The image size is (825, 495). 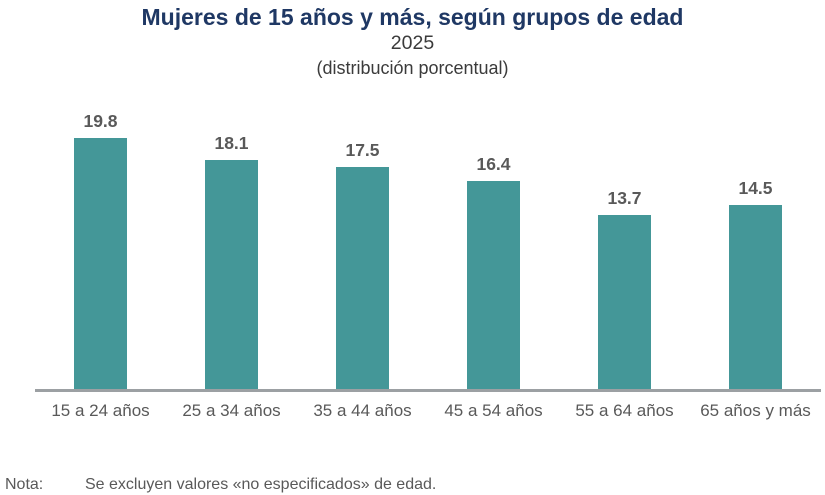 What do you see at coordinates (412, 68) in the screenshot?
I see `chart-unit-note: (distribución porcentual)` at bounding box center [412, 68].